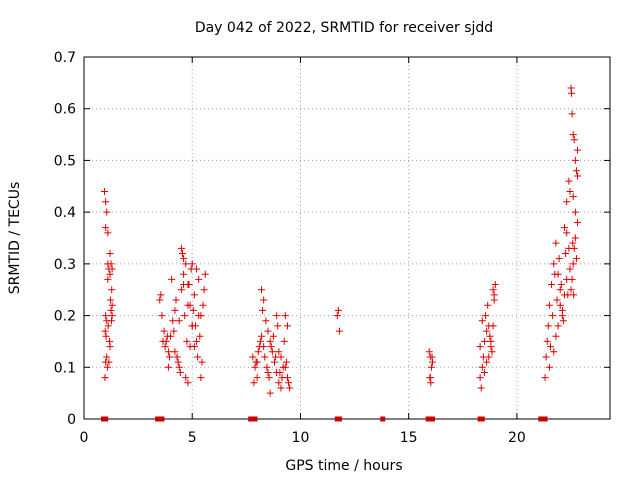 The image size is (640, 480). I want to click on zero-sample-series, so click(324, 419).